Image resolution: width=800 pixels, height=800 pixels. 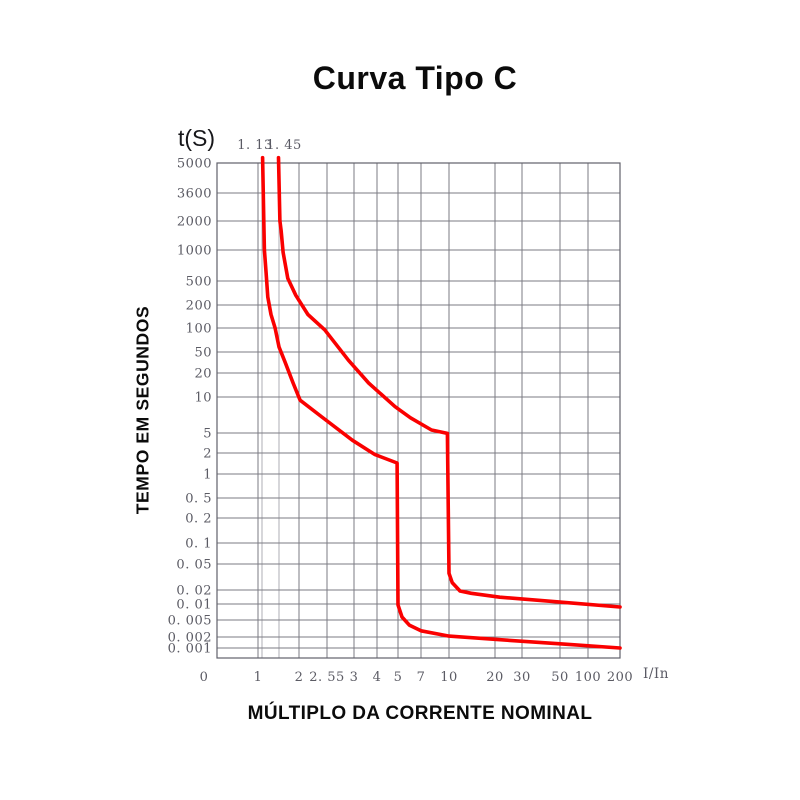 I want to click on annotation-1-13: 1. 13, so click(x=255, y=145).